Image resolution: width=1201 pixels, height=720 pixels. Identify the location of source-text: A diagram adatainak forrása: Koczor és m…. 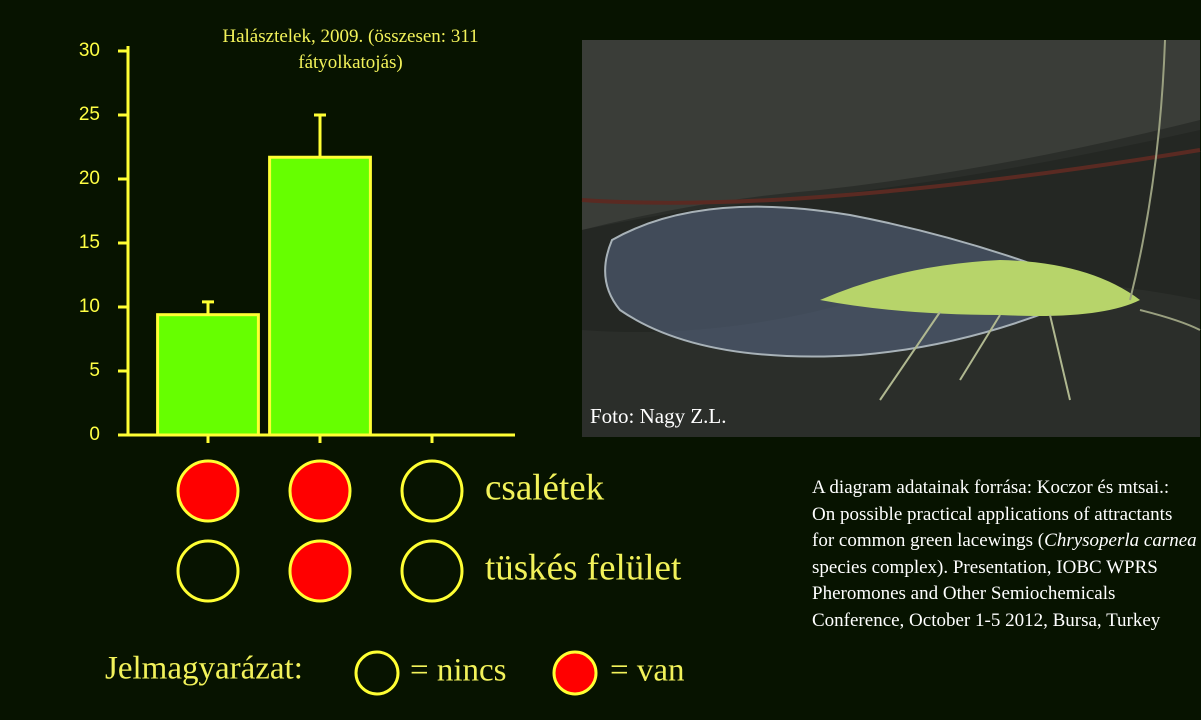
(992, 514).